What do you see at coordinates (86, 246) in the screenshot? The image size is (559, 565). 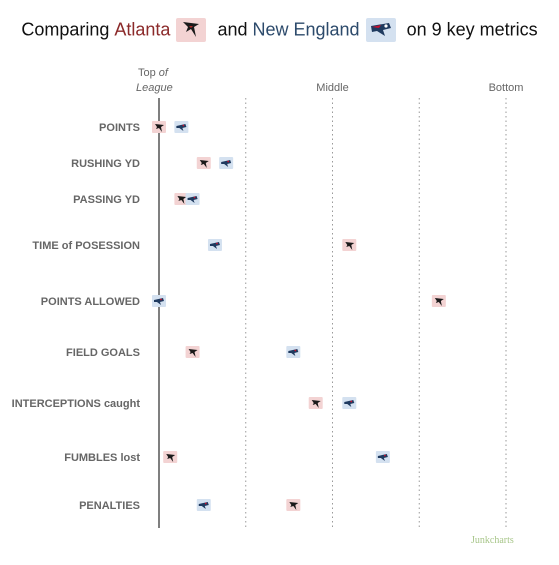 I see `row-label: TIME of POSESSION` at bounding box center [86, 246].